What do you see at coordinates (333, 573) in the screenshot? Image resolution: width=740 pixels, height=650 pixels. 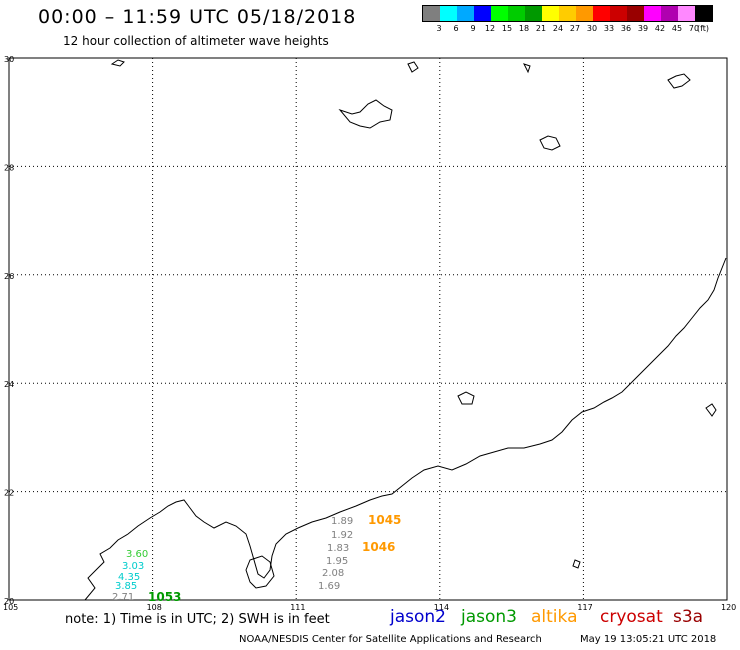 I see `wave-height-label: 2.08` at bounding box center [333, 573].